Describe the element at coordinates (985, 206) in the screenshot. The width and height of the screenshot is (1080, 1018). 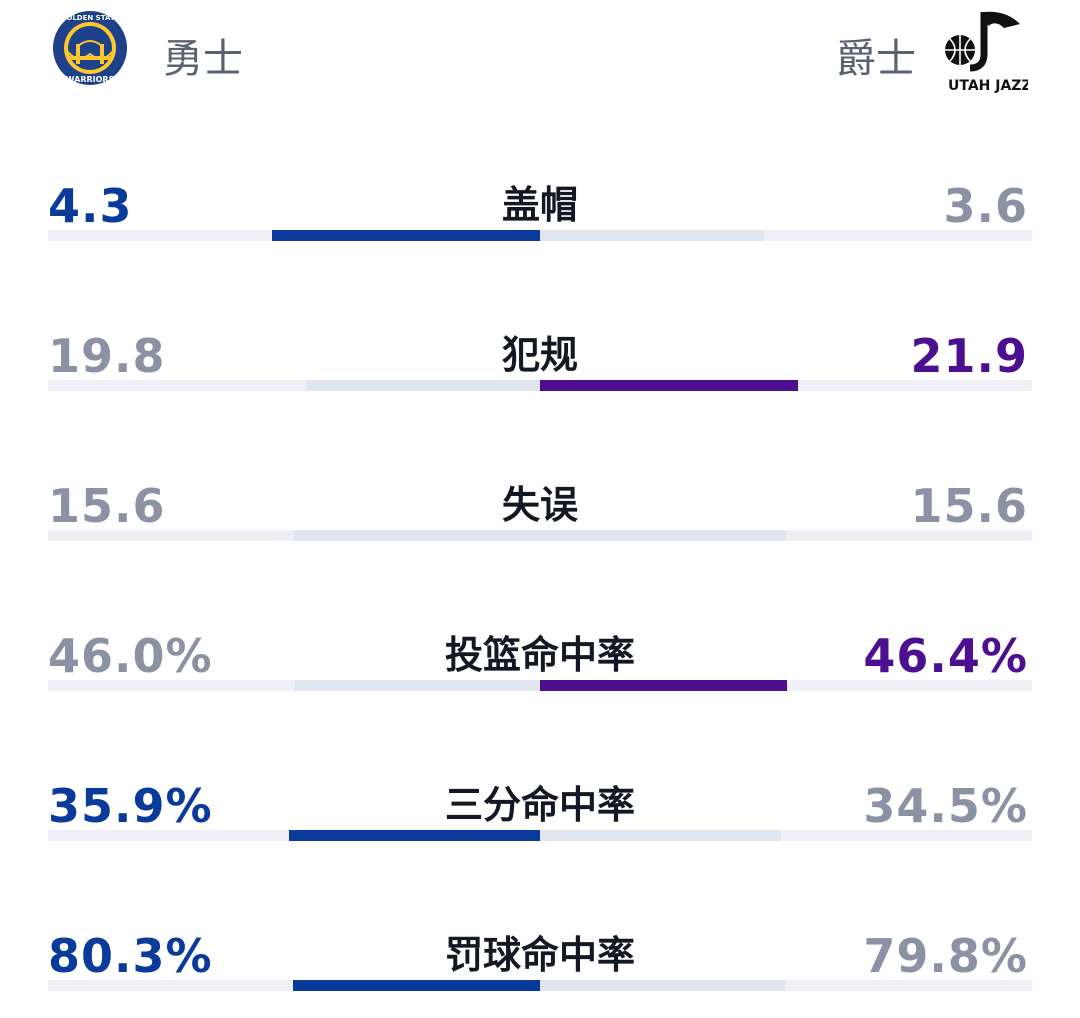
I see `away-stat-value: 3.6` at that location.